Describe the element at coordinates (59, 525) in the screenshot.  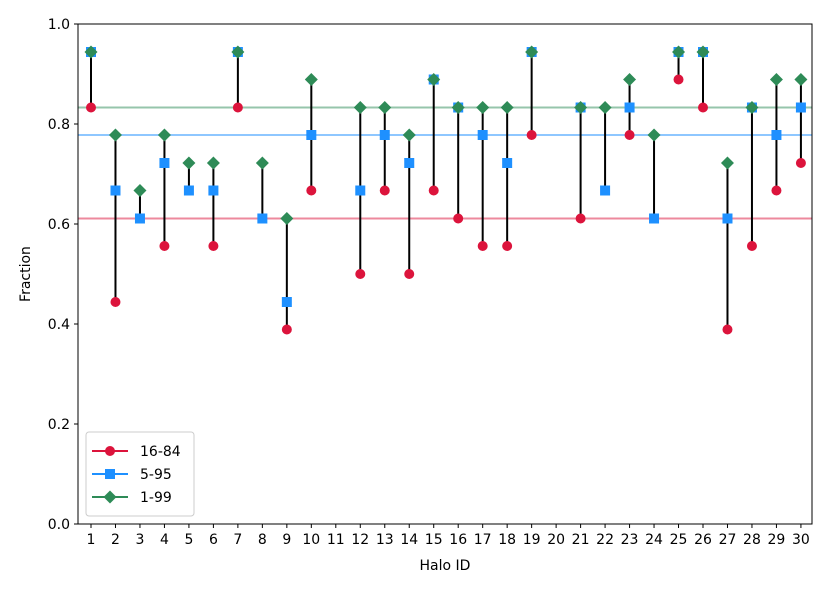
I see `y-tick-label: 0.0` at that location.